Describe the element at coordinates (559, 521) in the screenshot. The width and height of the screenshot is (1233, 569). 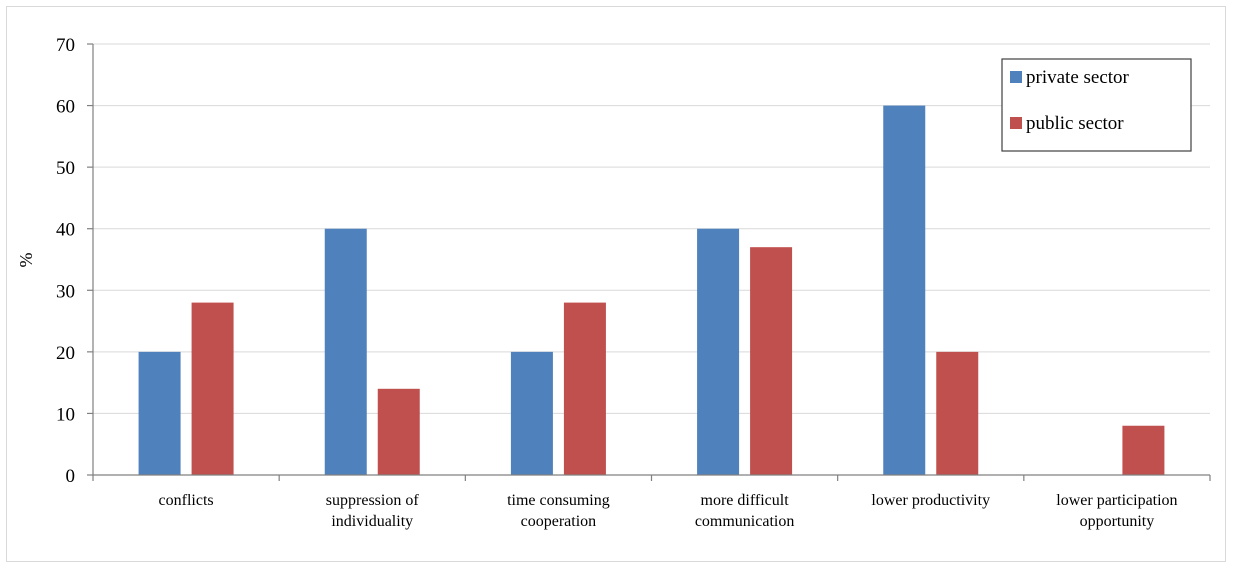
I see `category-label: cooperation` at that location.